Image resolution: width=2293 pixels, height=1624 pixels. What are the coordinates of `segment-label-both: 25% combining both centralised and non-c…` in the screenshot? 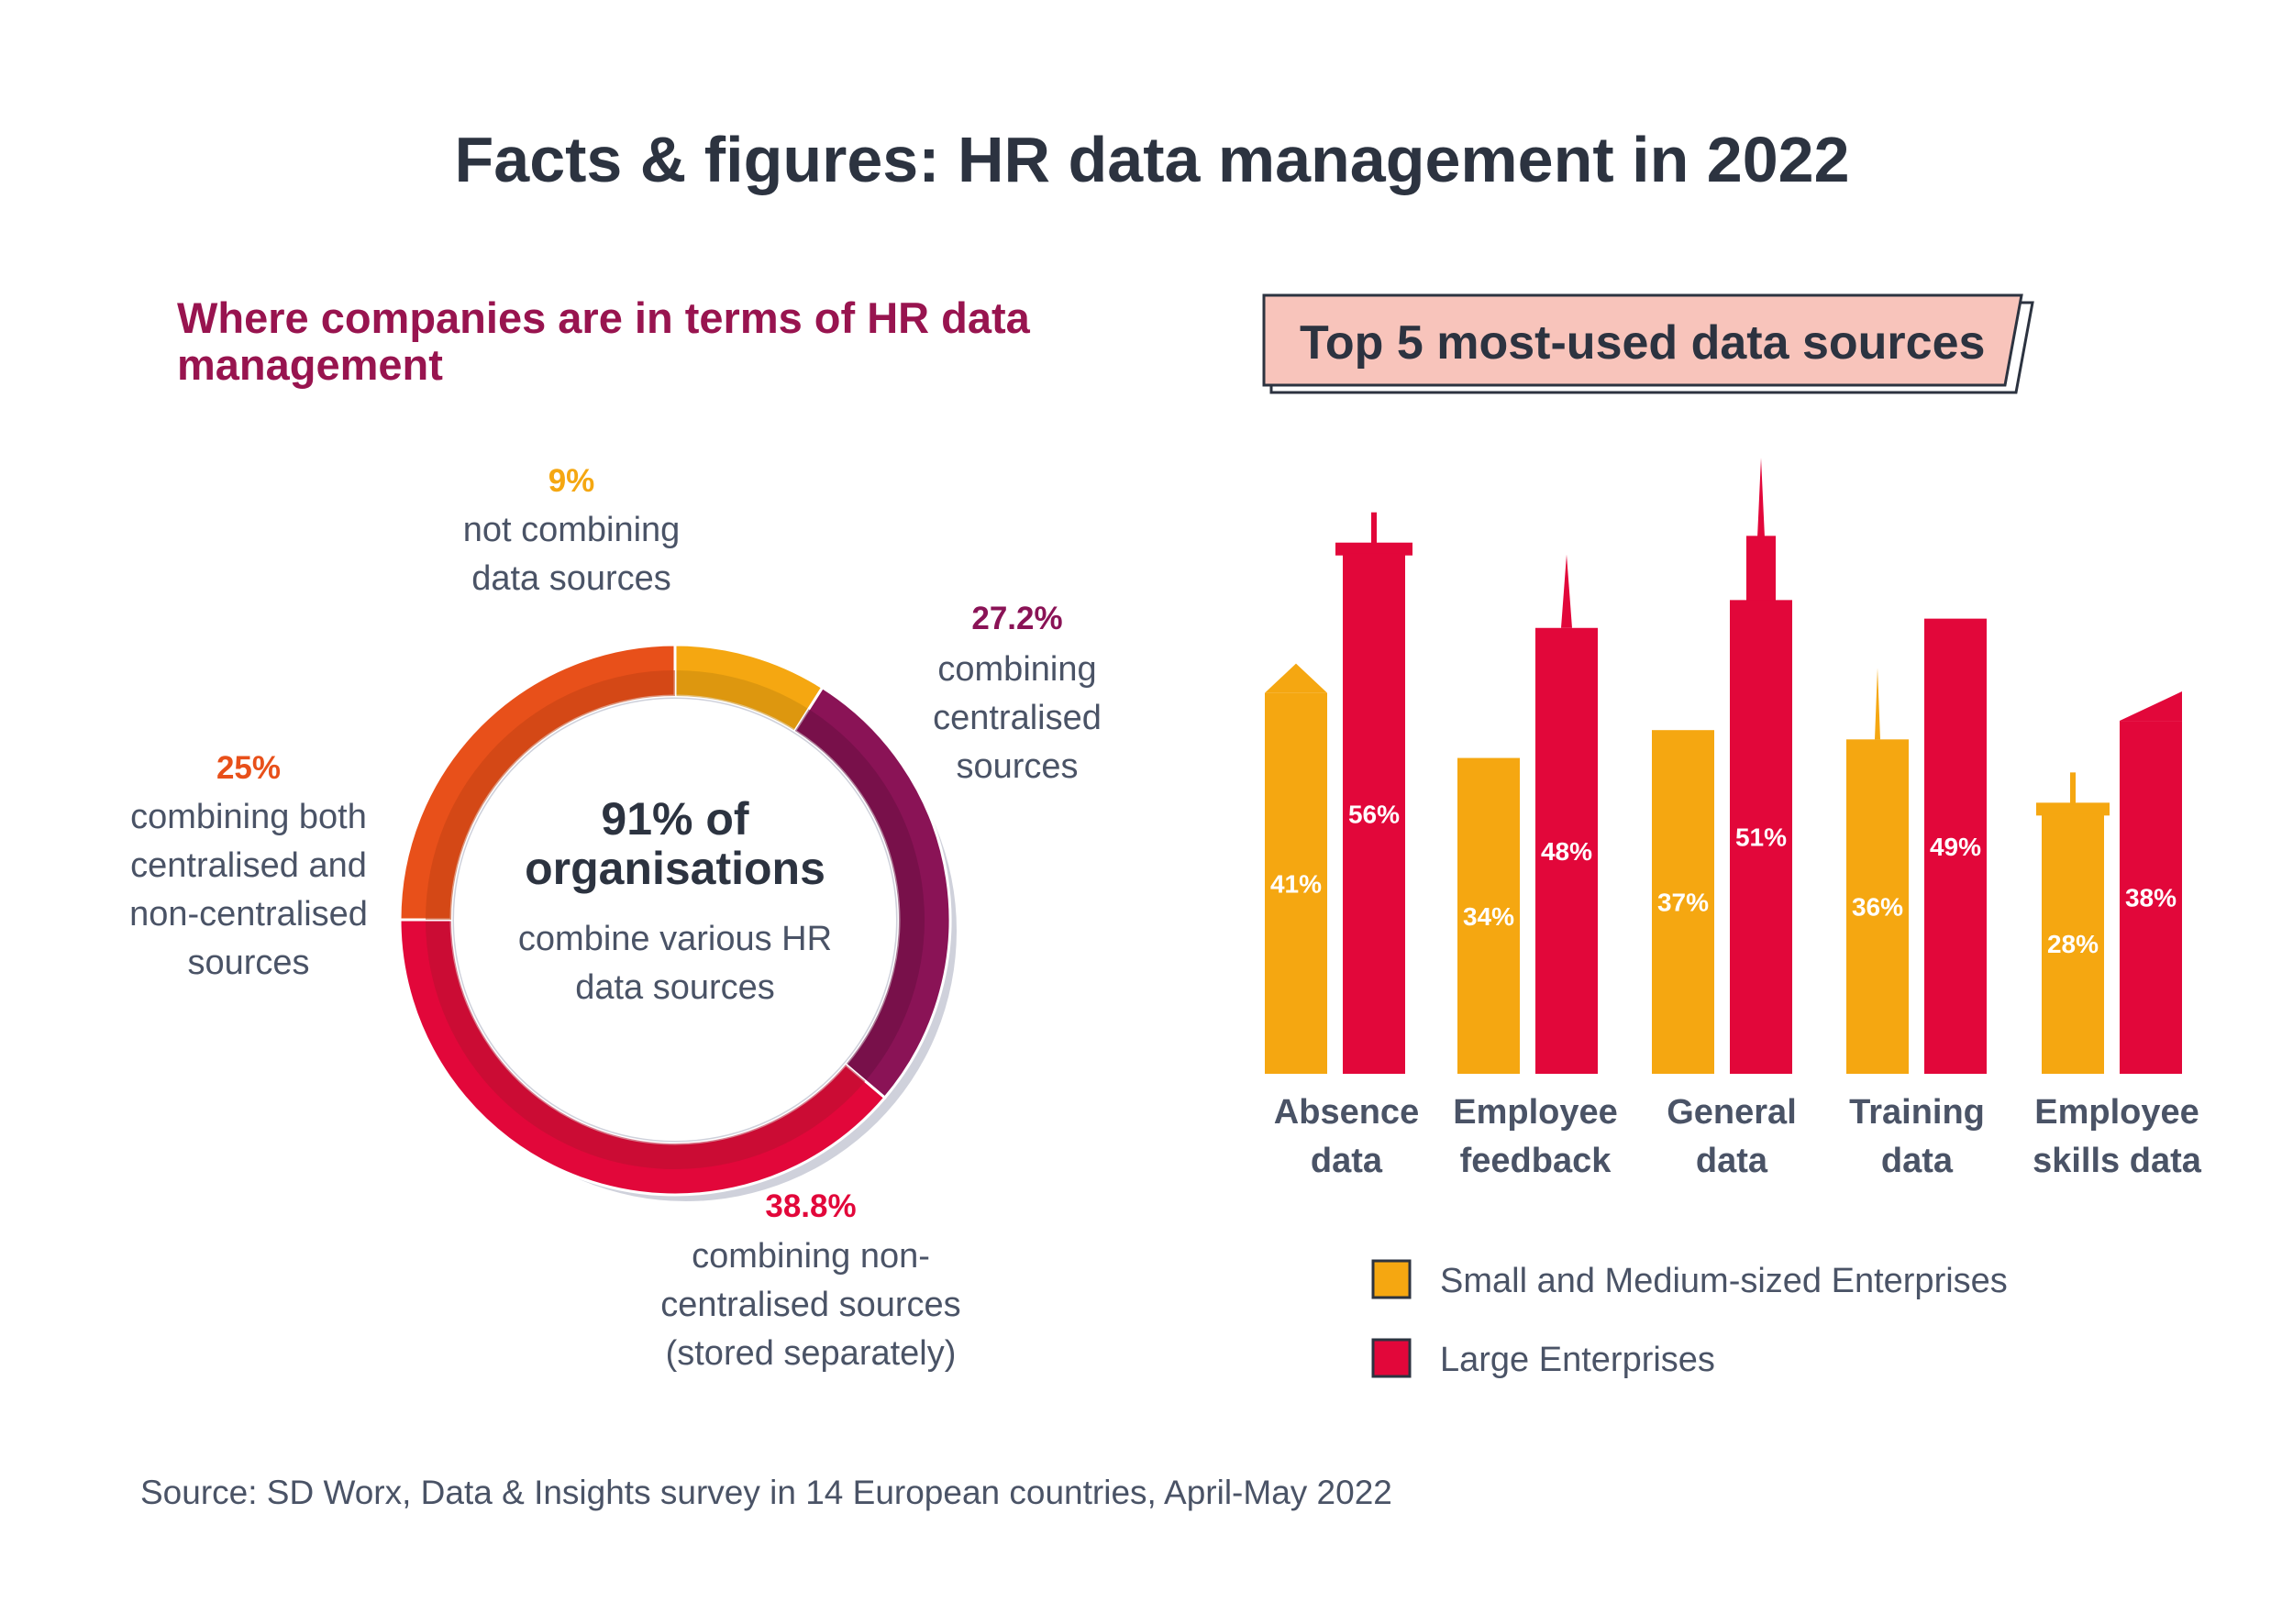 It's located at (248, 866).